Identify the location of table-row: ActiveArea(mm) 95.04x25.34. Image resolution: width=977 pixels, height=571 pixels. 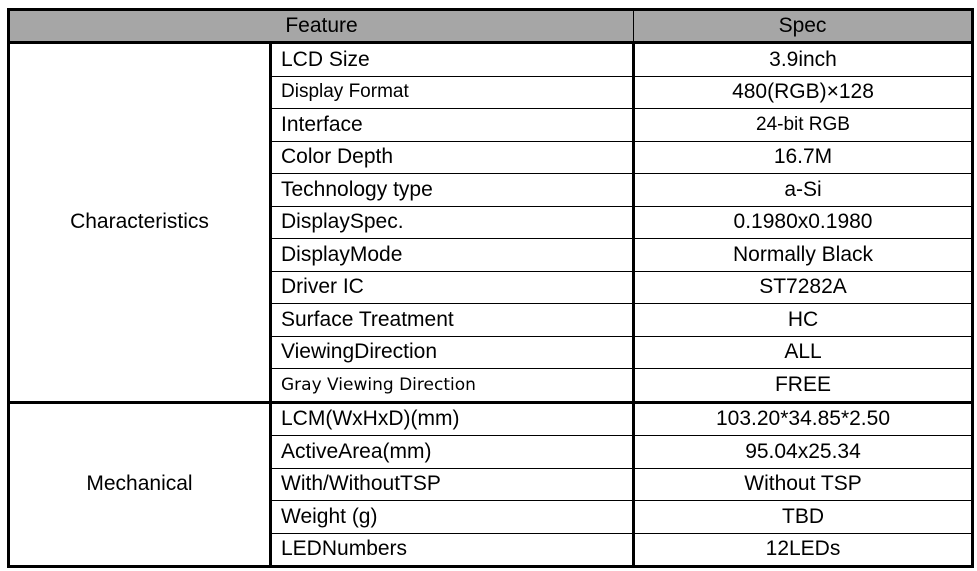
(491, 452).